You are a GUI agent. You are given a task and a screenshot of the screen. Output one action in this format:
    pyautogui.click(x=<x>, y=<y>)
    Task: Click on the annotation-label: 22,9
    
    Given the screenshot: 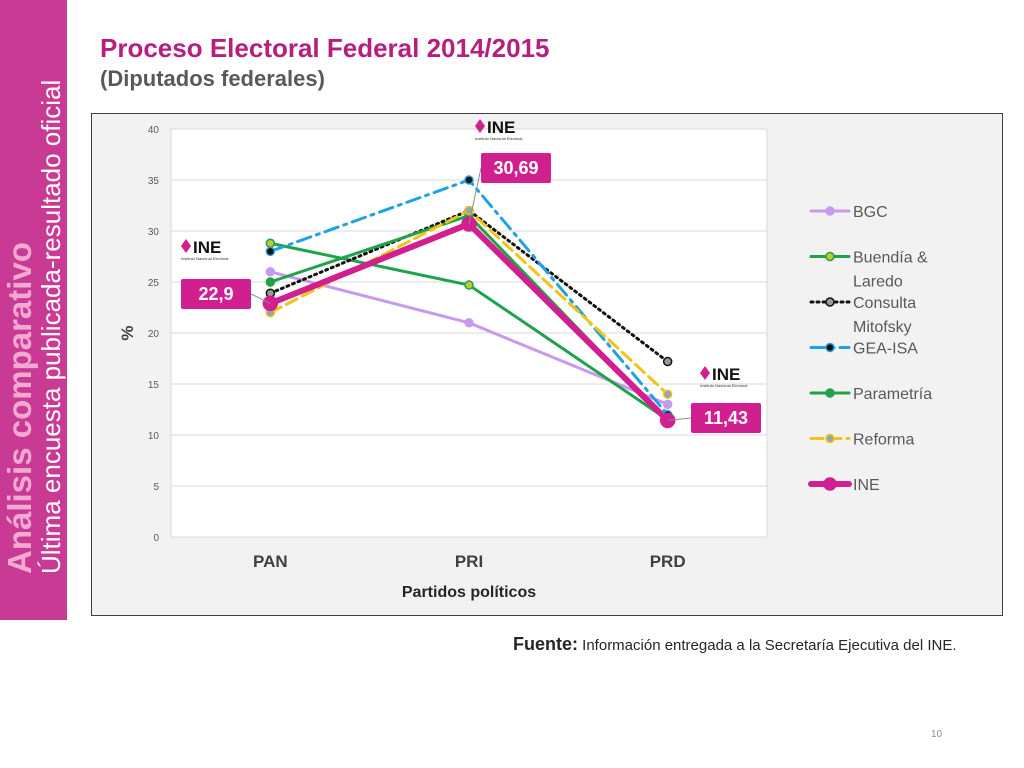 What is the action you would take?
    pyautogui.click(x=215, y=294)
    